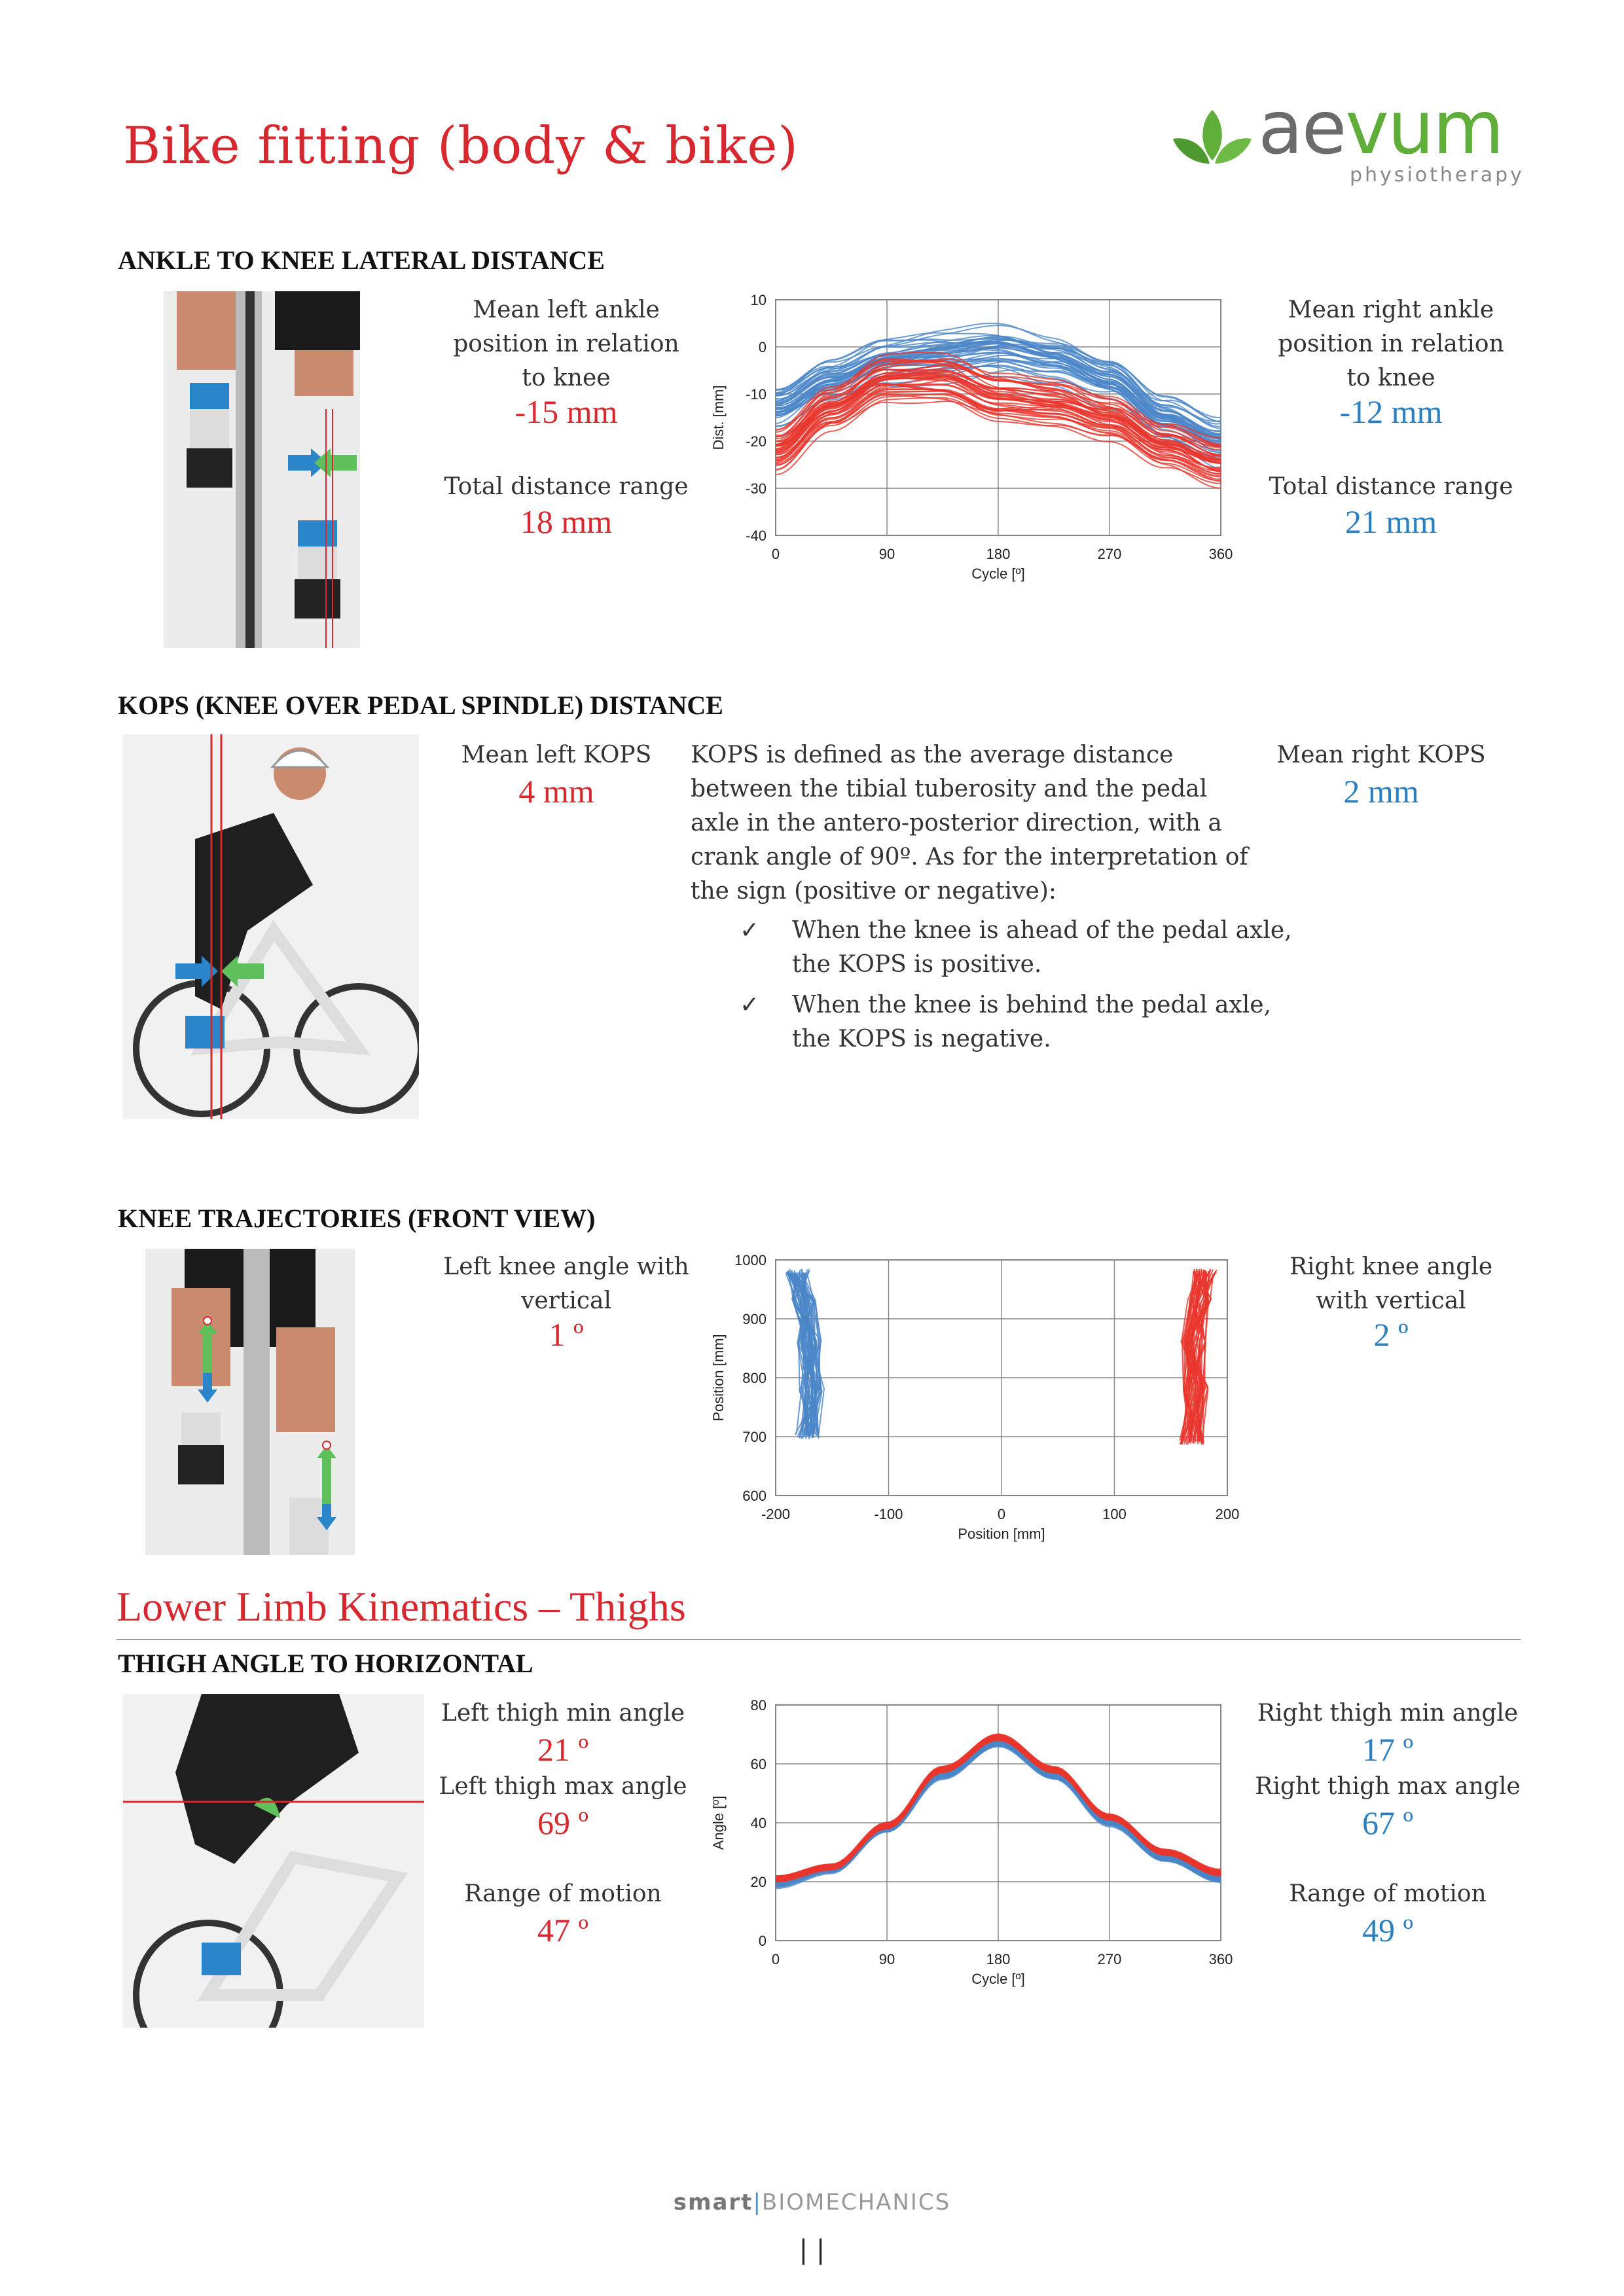  What do you see at coordinates (754, 1378) in the screenshot?
I see `y-tick-label: 800` at bounding box center [754, 1378].